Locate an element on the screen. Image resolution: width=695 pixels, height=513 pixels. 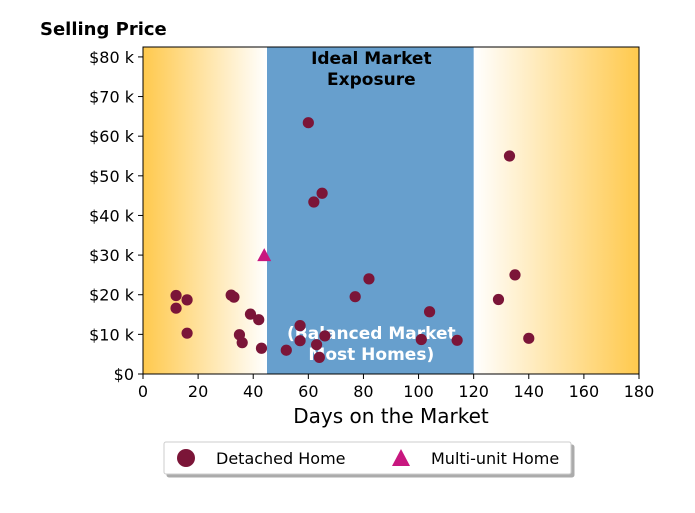
y-tick-label: $20 k is located at coordinates (112, 295).